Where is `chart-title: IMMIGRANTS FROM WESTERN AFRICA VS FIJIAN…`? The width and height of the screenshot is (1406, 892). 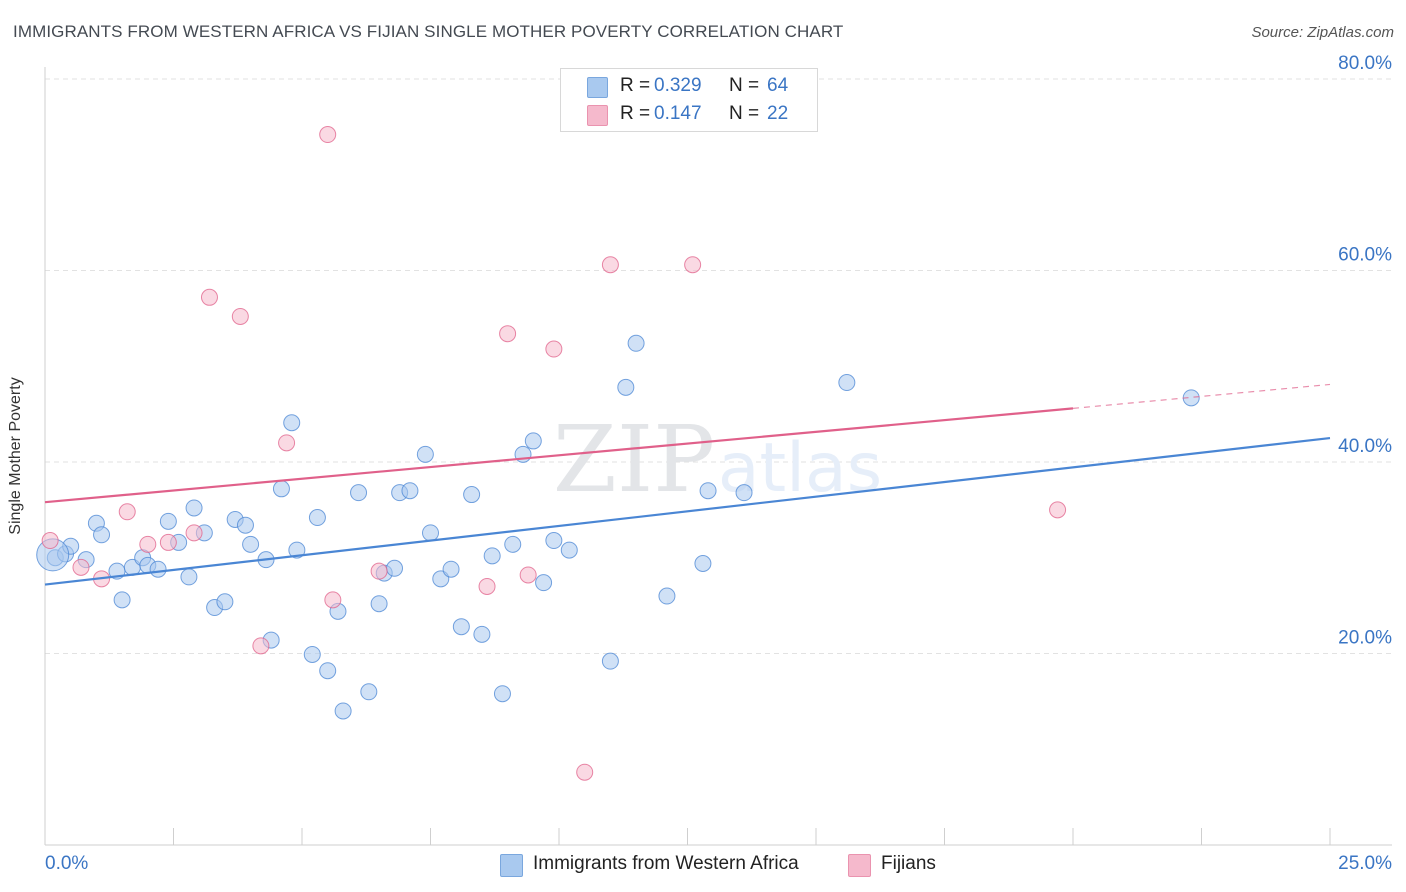 chart-title: IMMIGRANTS FROM WESTERN AFRICA VS FIJIAN… is located at coordinates (428, 31).